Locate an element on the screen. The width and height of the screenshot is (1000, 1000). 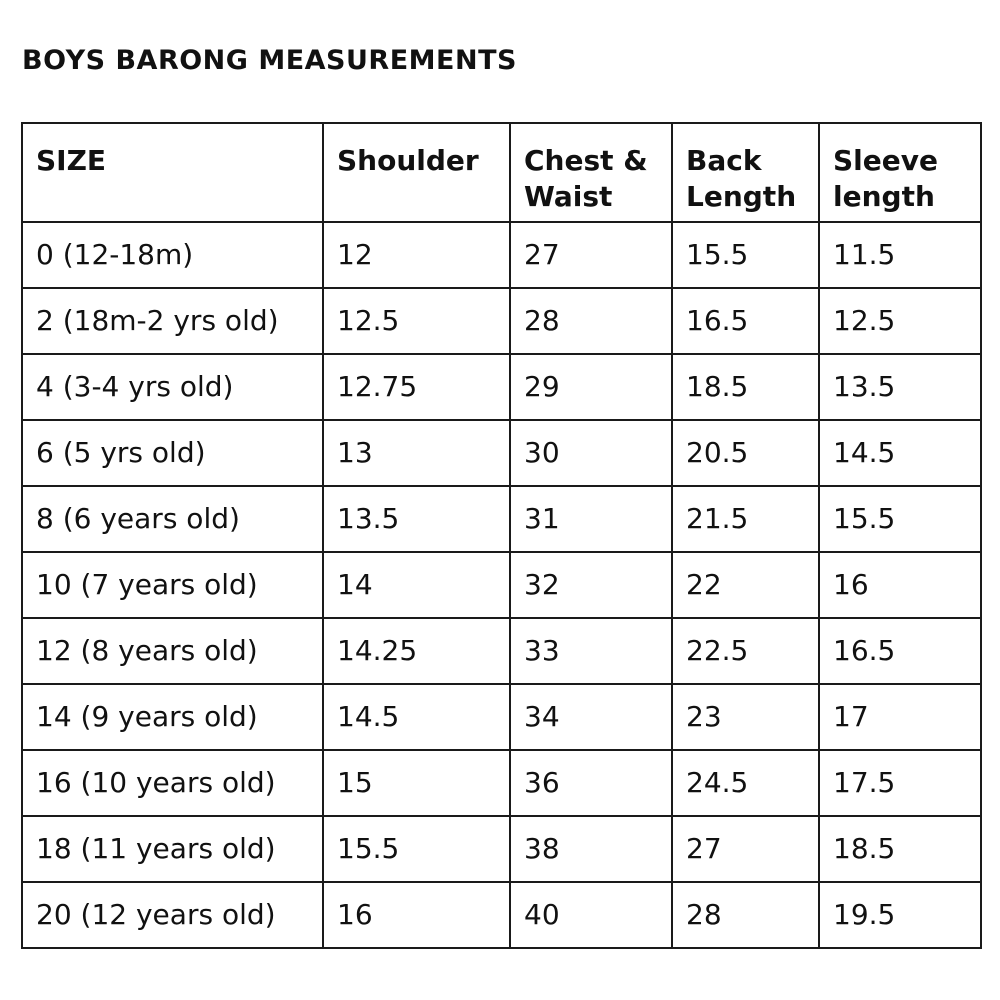
back-length-cell: 20.5 is located at coordinates (745, 453).